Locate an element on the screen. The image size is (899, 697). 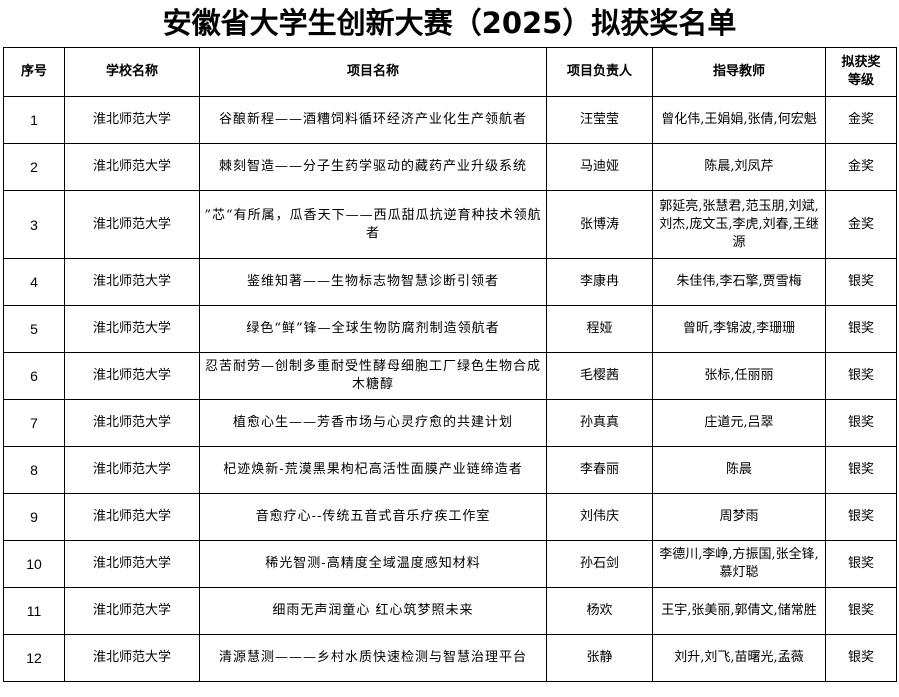
number-cell: 11 is located at coordinates (34, 611).